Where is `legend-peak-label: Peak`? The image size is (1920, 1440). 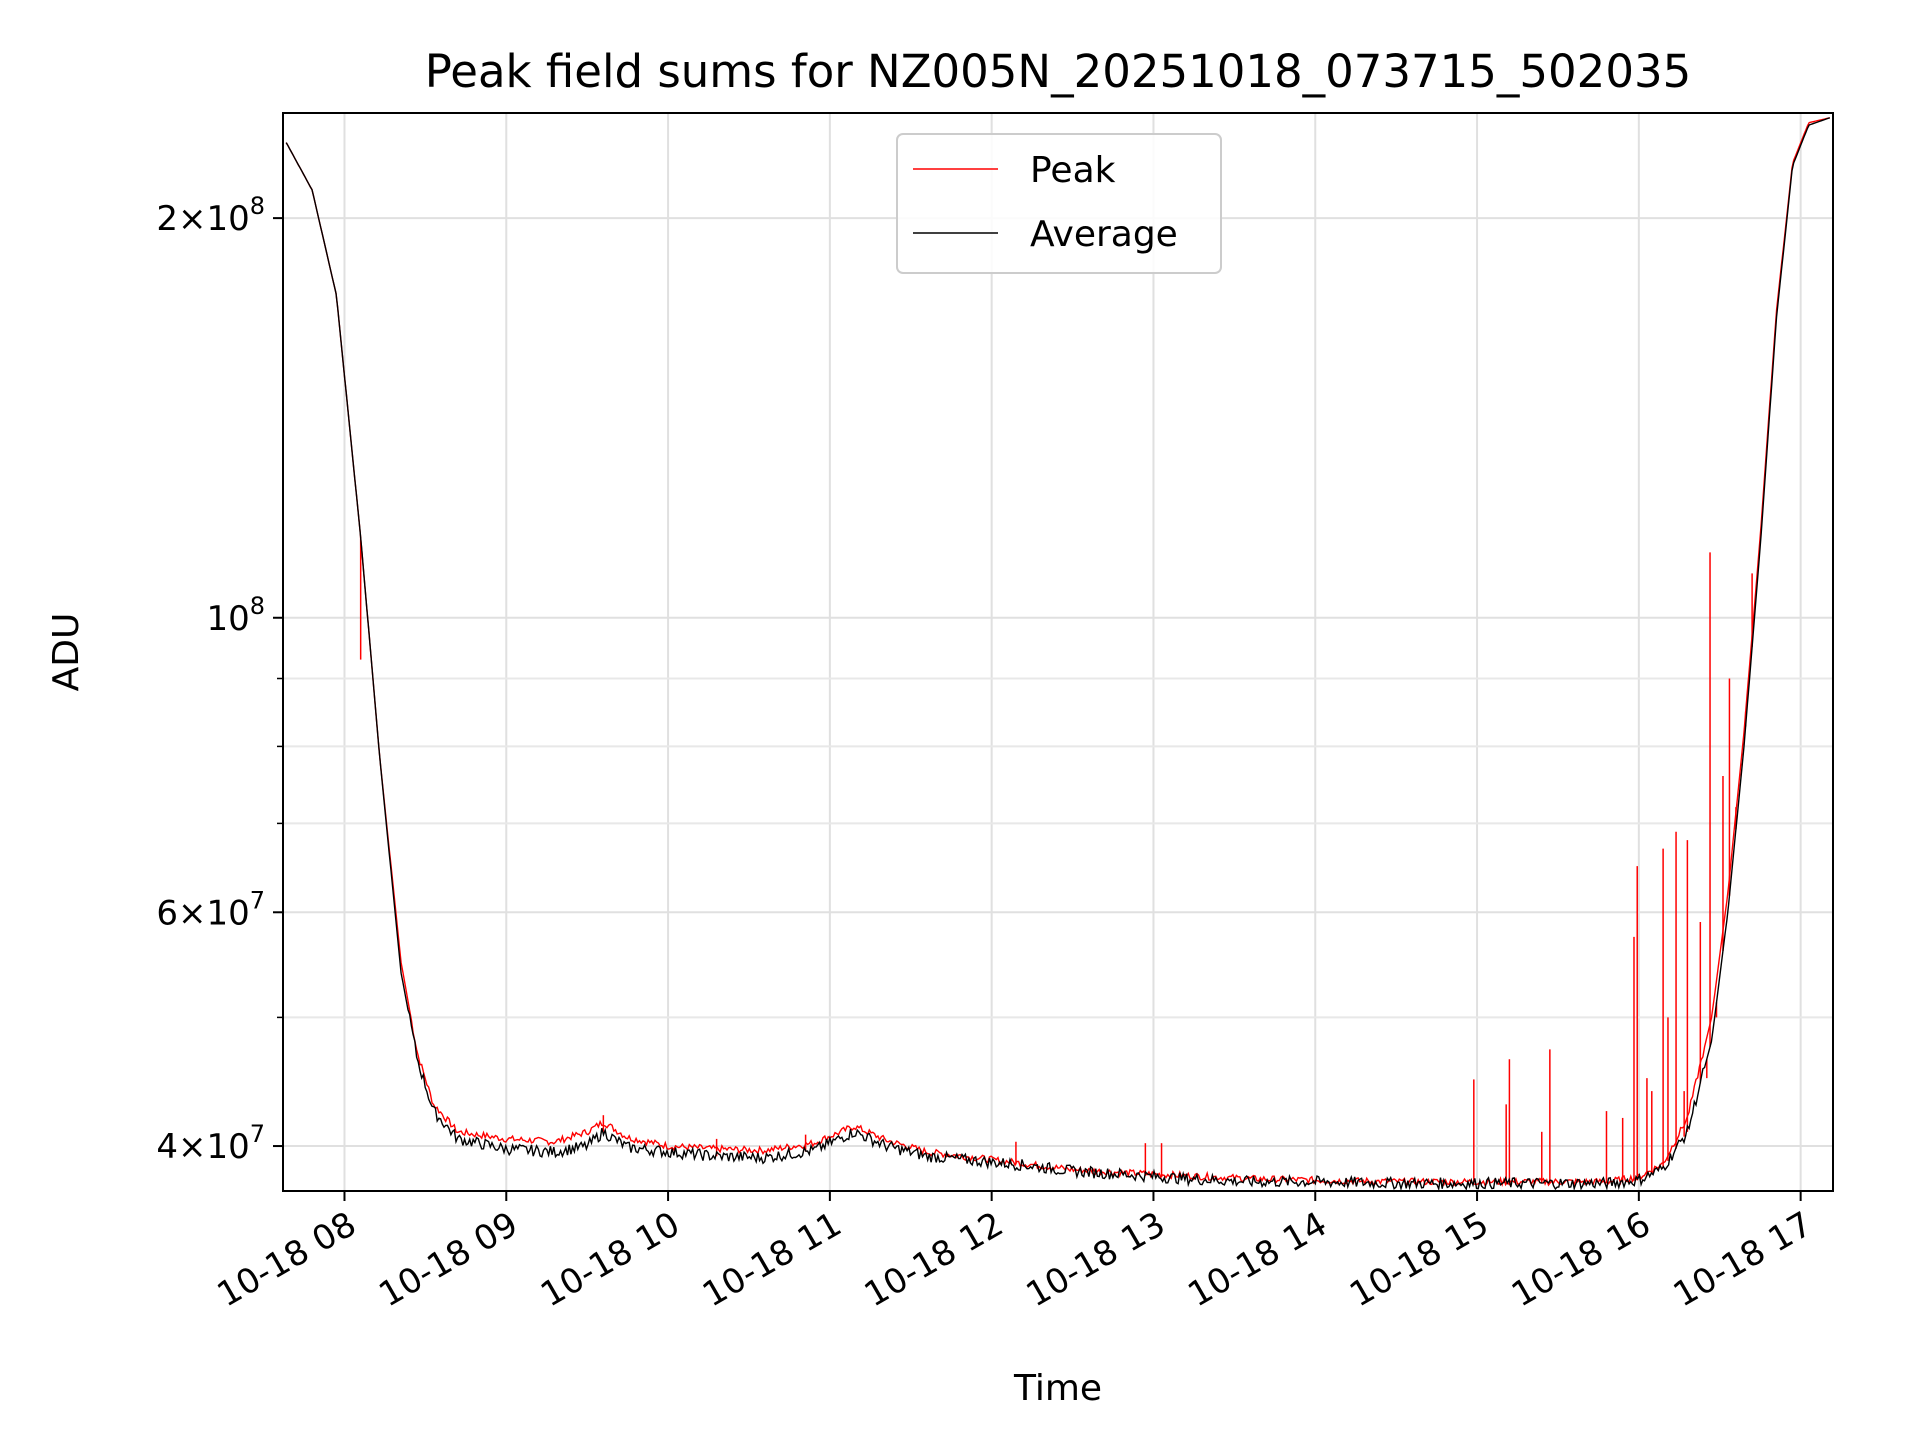
legend-peak-label: Peak is located at coordinates (1073, 170).